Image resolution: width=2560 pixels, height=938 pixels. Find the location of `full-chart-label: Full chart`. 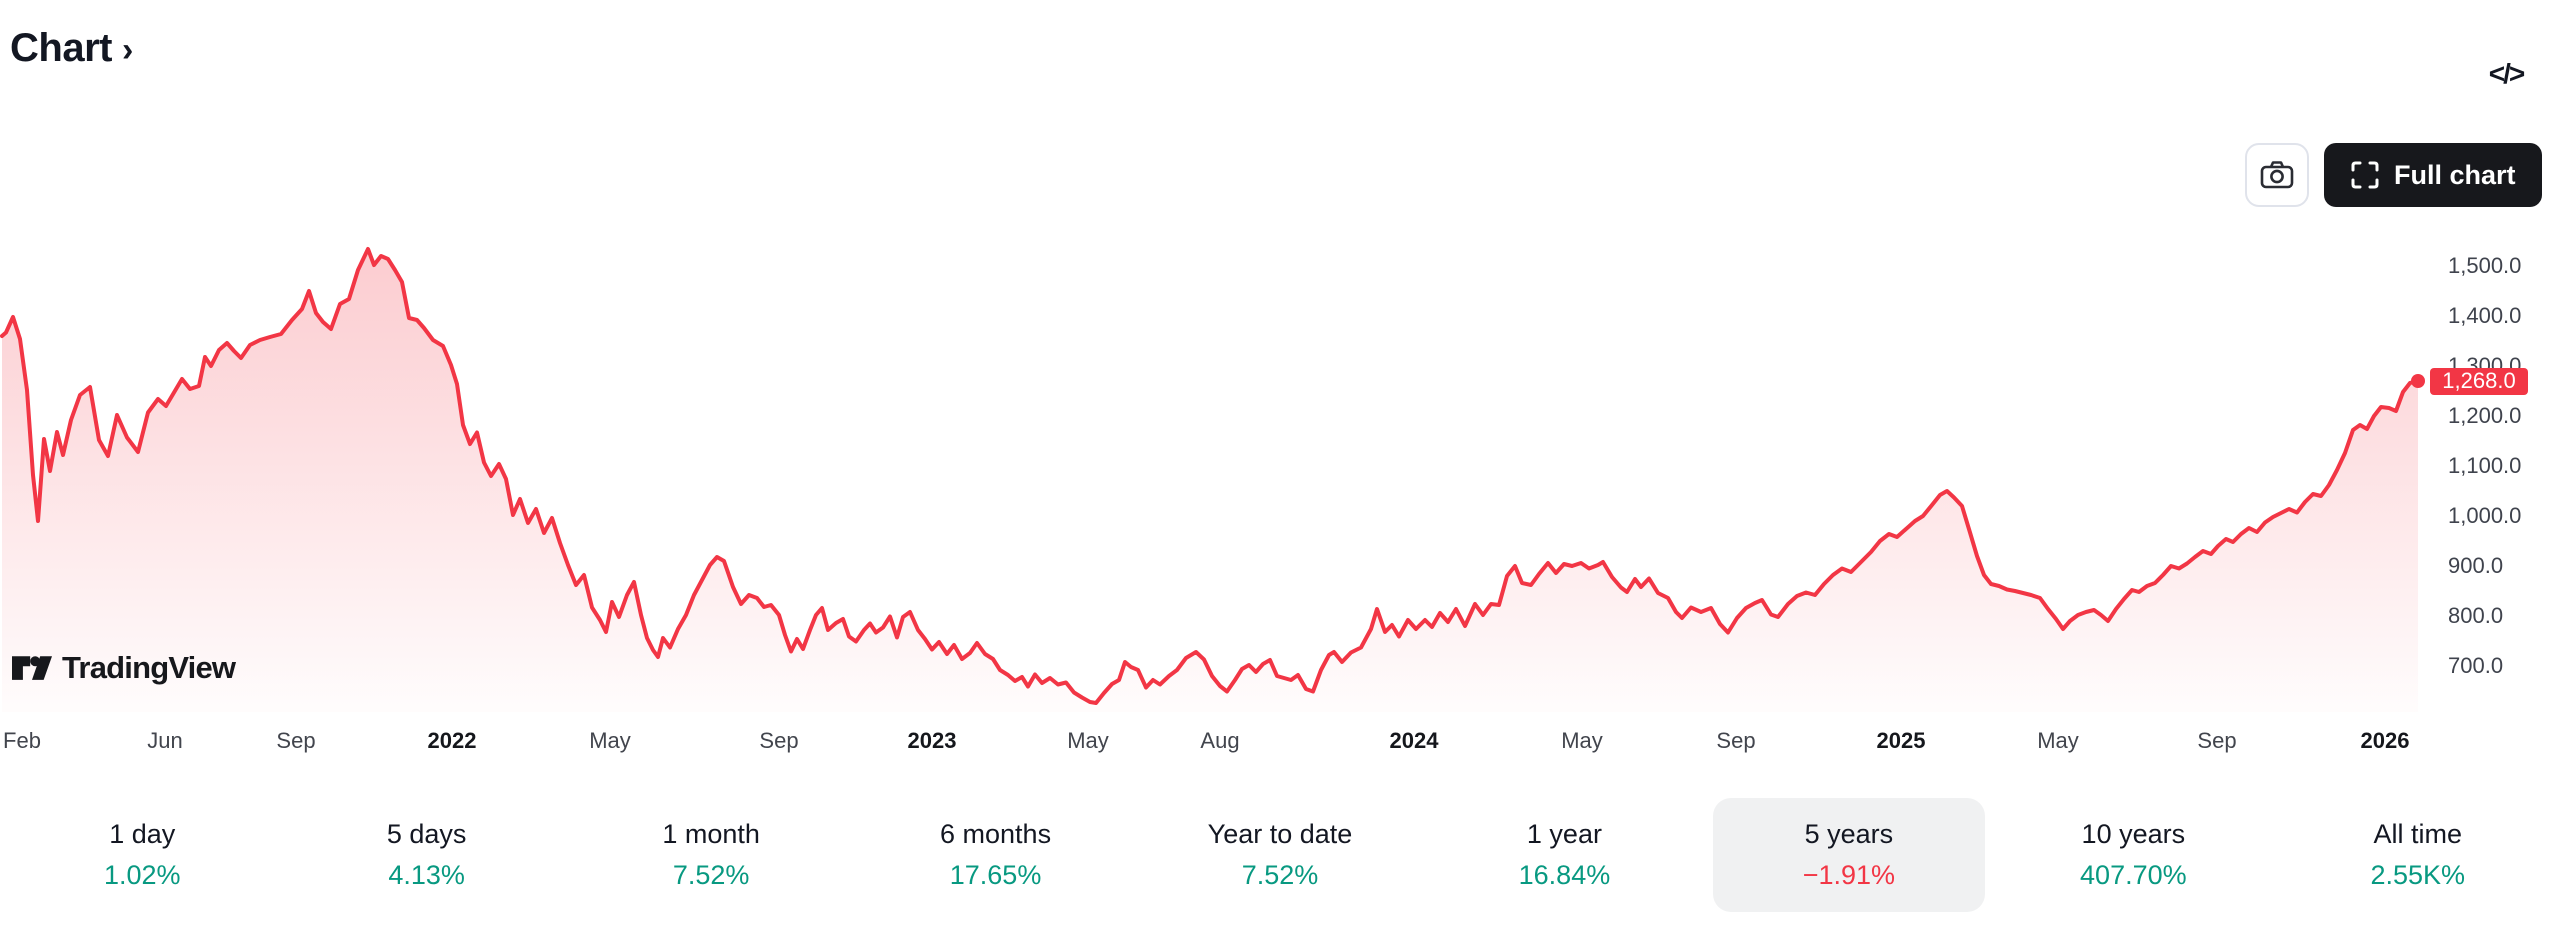

full-chart-label: Full chart is located at coordinates (2455, 174).